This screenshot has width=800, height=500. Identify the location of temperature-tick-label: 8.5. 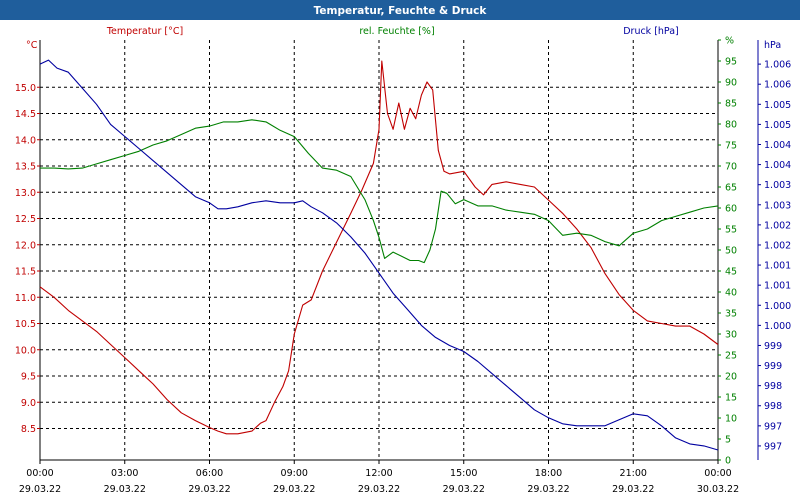
(28, 429).